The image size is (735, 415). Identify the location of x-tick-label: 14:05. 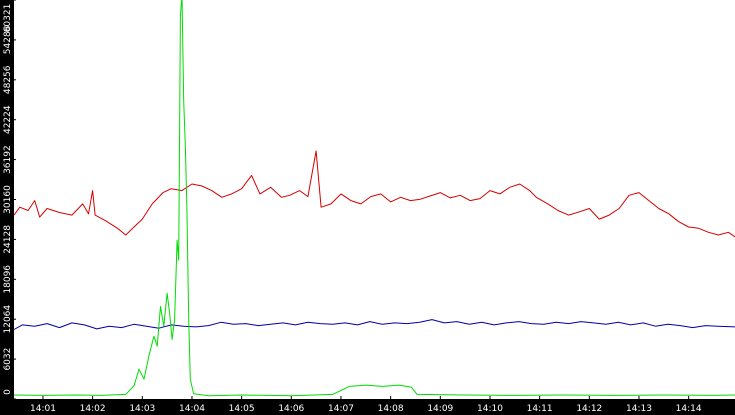
(242, 409).